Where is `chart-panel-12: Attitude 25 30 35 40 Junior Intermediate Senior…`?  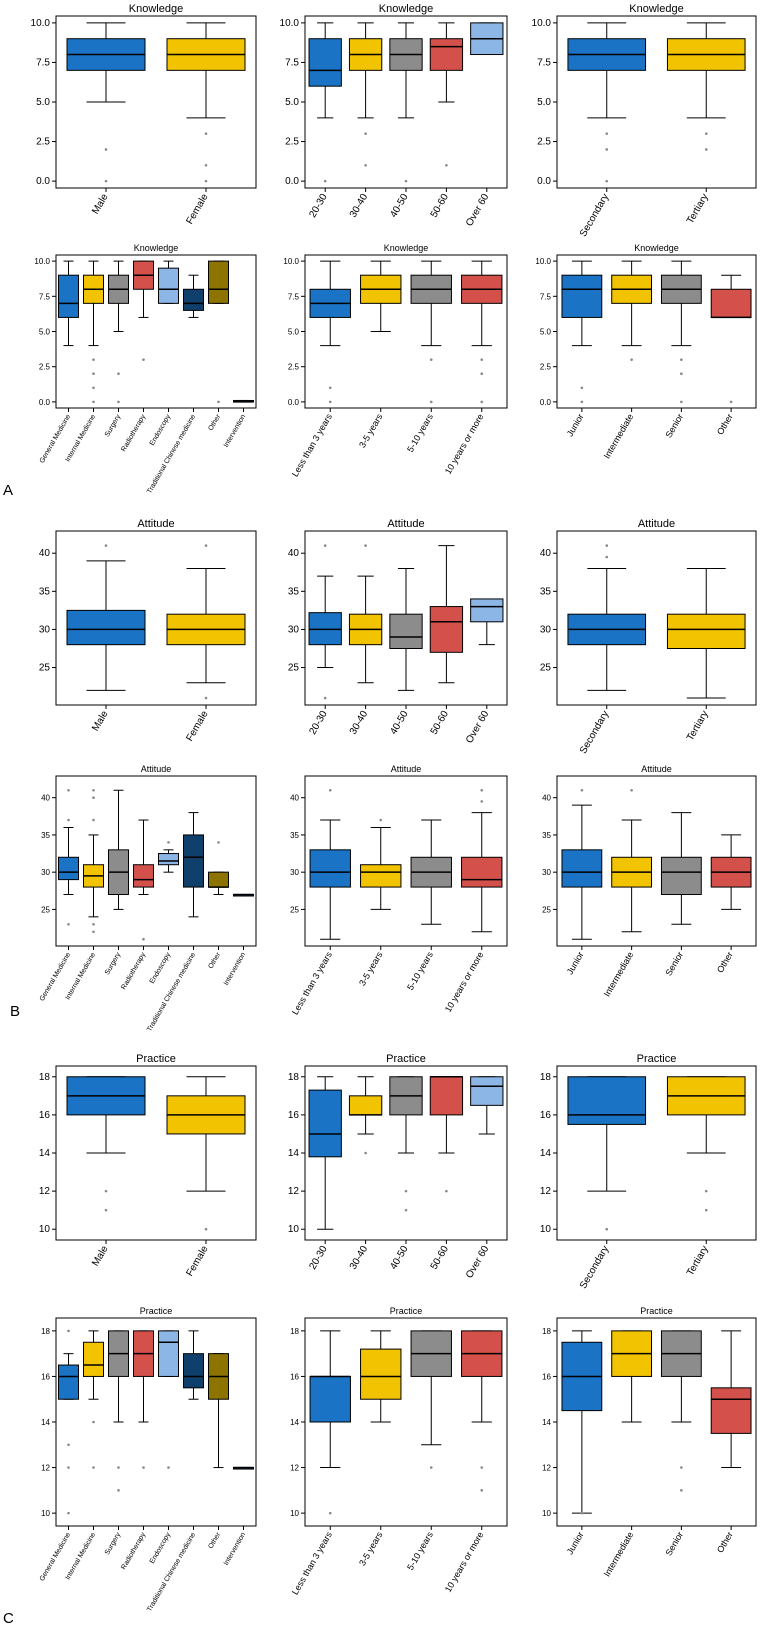 chart-panel-12: Attitude 25 30 35 40 Junior Intermediate Senior… is located at coordinates (649, 881).